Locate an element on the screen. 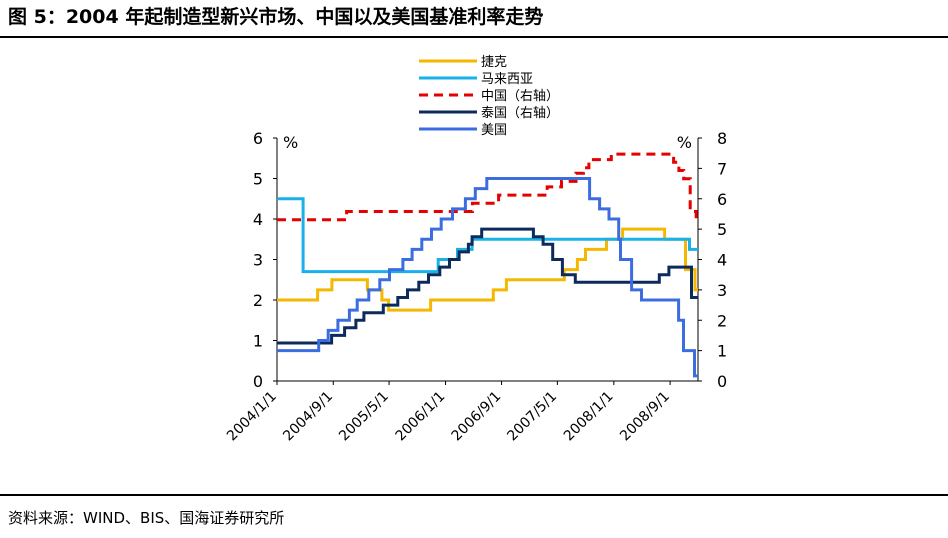  x-tick-label: 2006/1/1 is located at coordinates (421, 417).